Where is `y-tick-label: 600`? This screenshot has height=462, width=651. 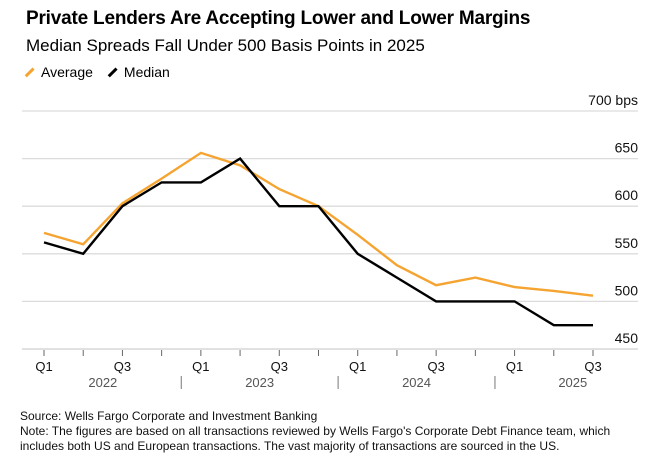 y-tick-label: 600 is located at coordinates (627, 195).